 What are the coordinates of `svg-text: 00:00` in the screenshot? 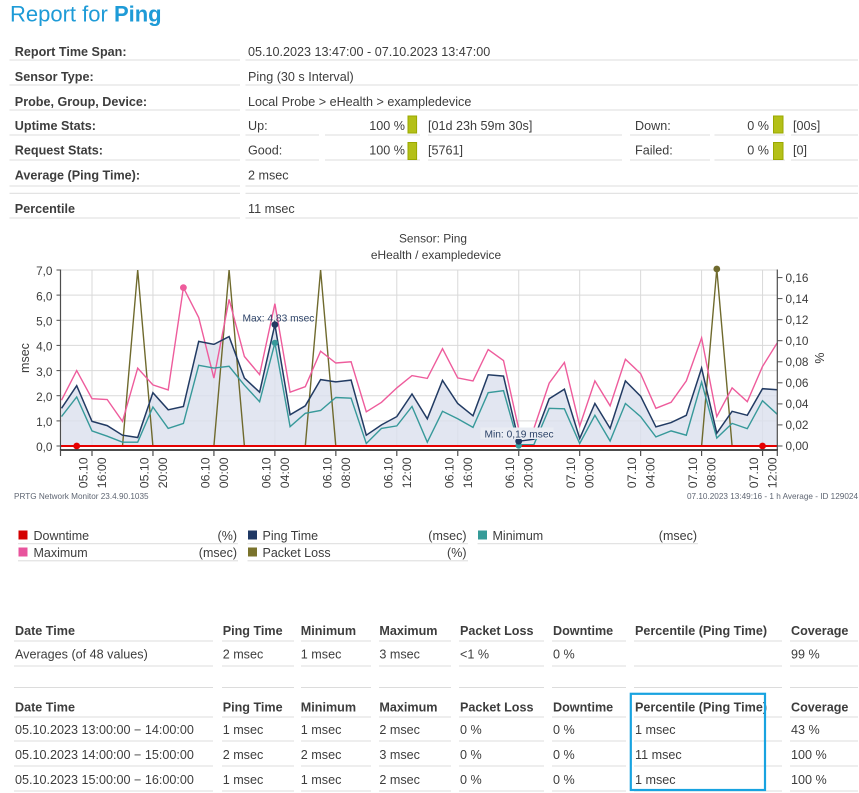 It's located at (590, 472).